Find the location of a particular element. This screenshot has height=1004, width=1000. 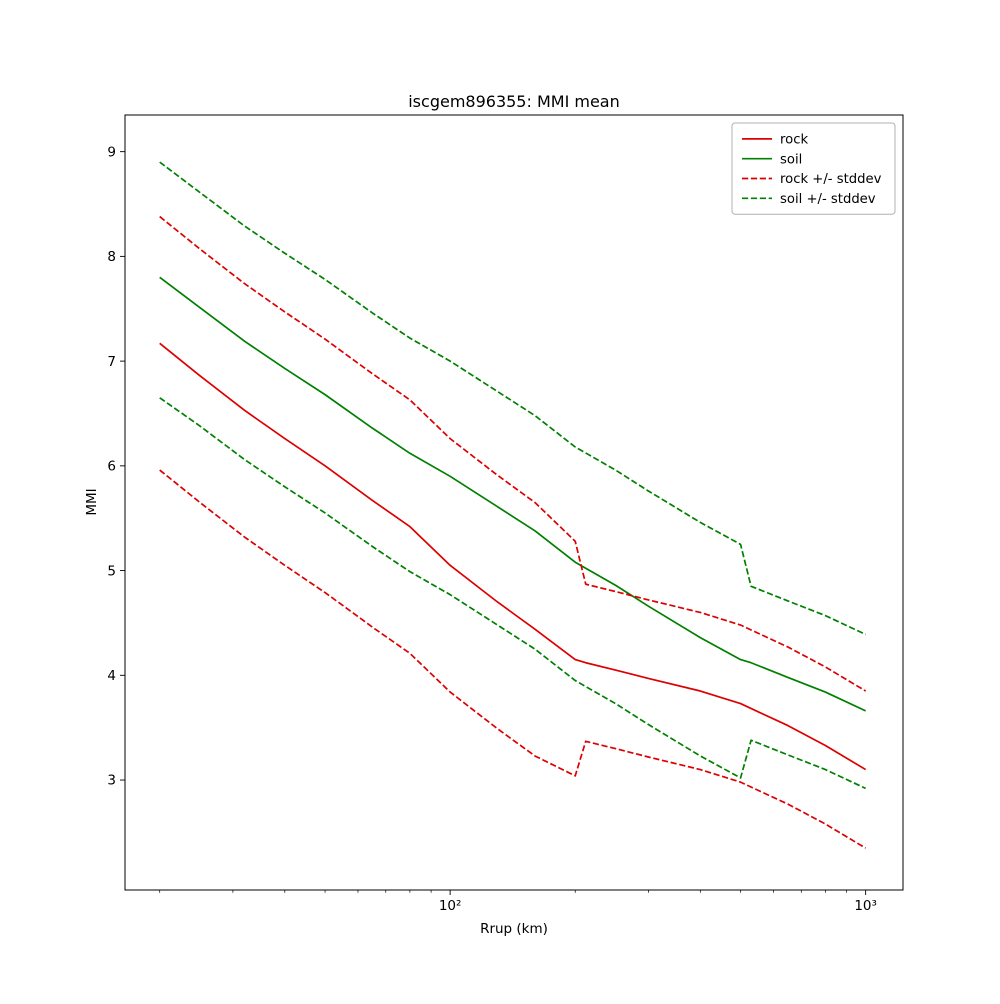

y-tick-label: 7 is located at coordinates (111, 362).